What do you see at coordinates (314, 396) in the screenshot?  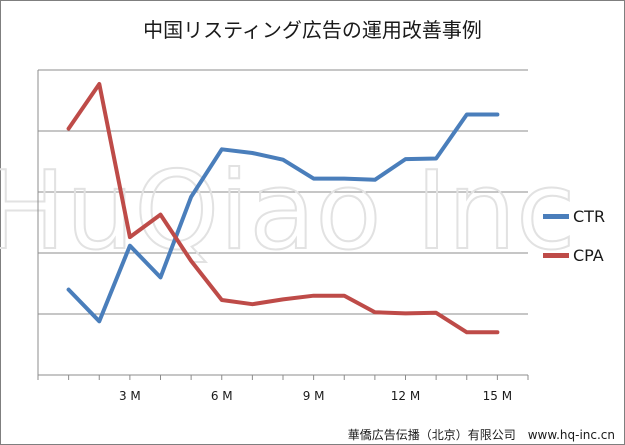 I see `x-tick-label: 9 M` at bounding box center [314, 396].